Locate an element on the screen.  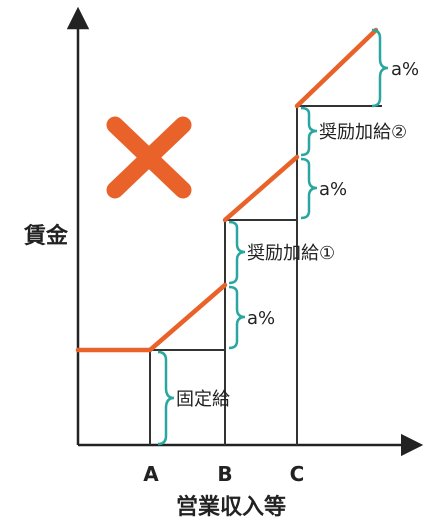
annotation-rate-1: a% is located at coordinates (261, 318).